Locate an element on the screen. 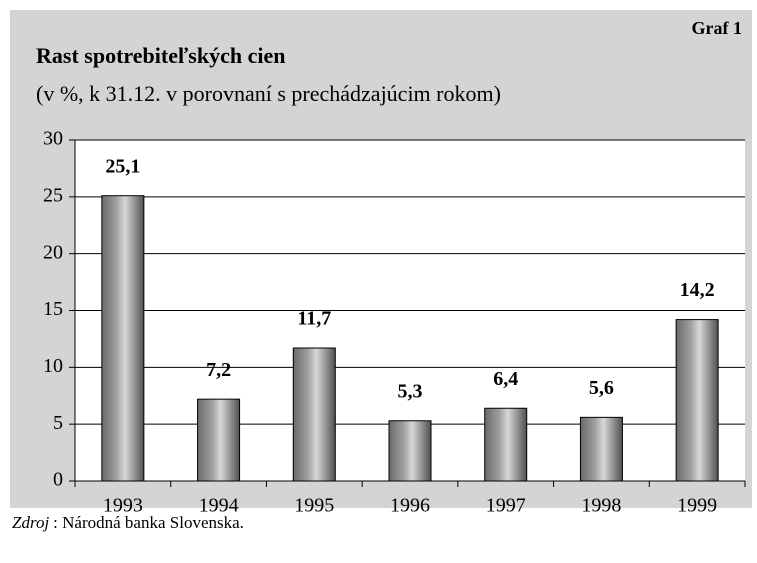 This screenshot has height=563, width=757. x-tick-label: 1996 is located at coordinates (410, 506).